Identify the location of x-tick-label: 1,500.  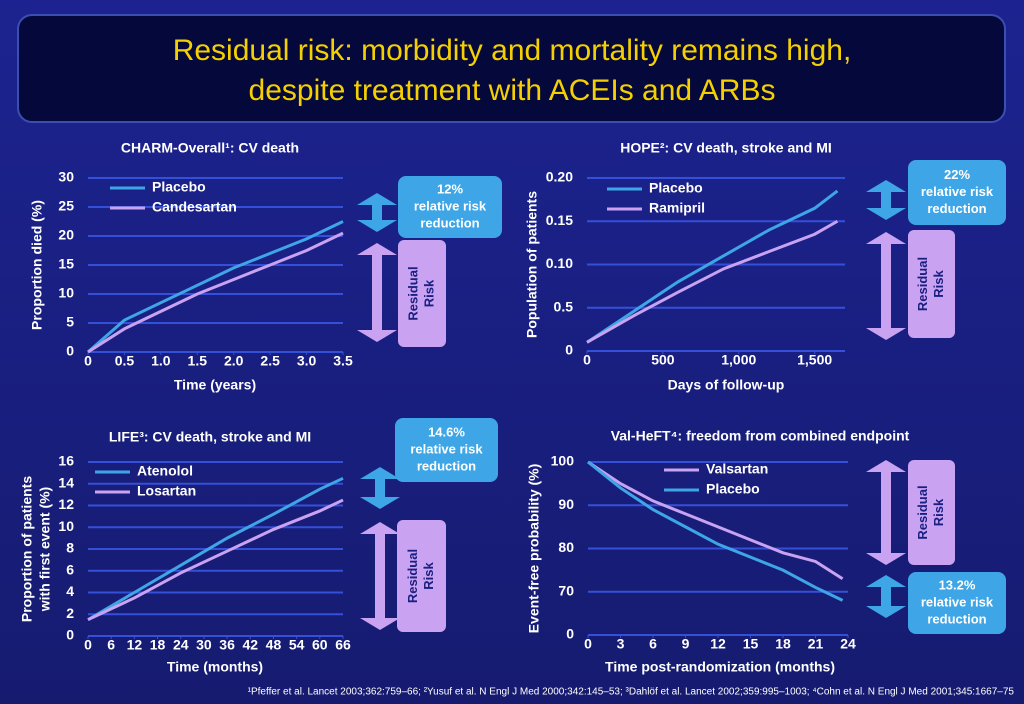
(814, 360).